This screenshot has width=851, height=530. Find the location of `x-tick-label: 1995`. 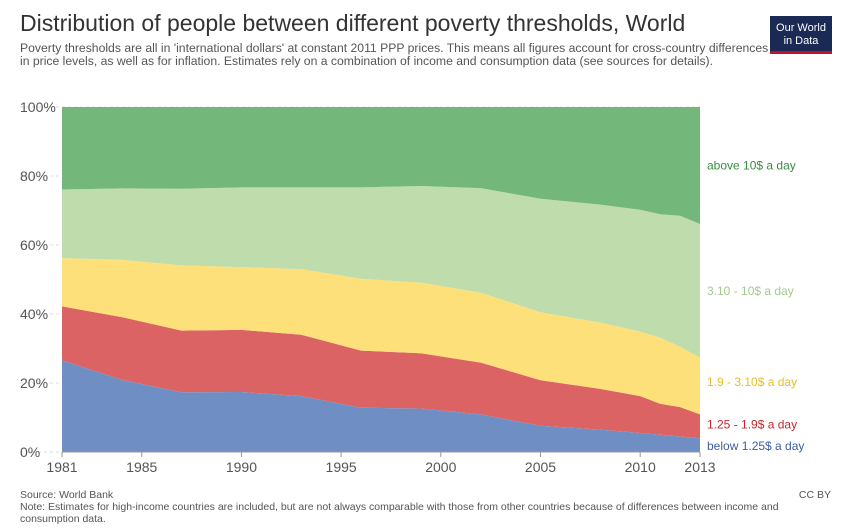

x-tick-label: 1995 is located at coordinates (341, 467).